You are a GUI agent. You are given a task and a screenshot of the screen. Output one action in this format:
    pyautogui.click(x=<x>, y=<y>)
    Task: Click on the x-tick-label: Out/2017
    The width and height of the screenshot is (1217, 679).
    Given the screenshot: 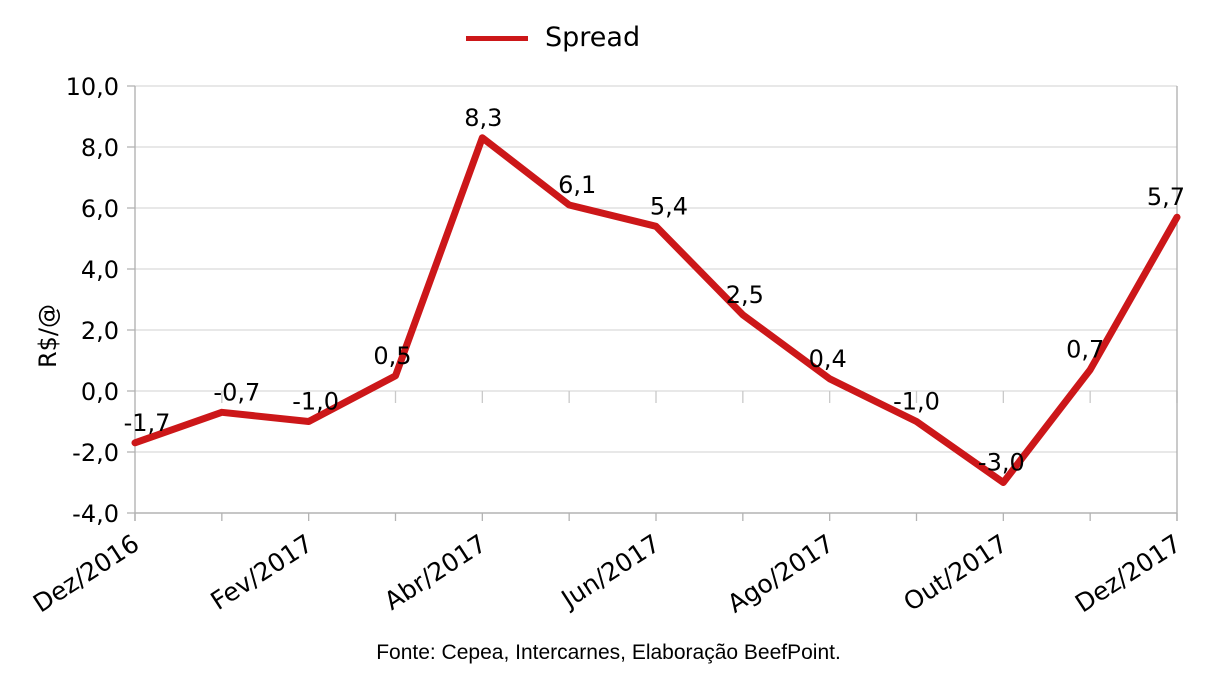 What is the action you would take?
    pyautogui.click(x=955, y=573)
    